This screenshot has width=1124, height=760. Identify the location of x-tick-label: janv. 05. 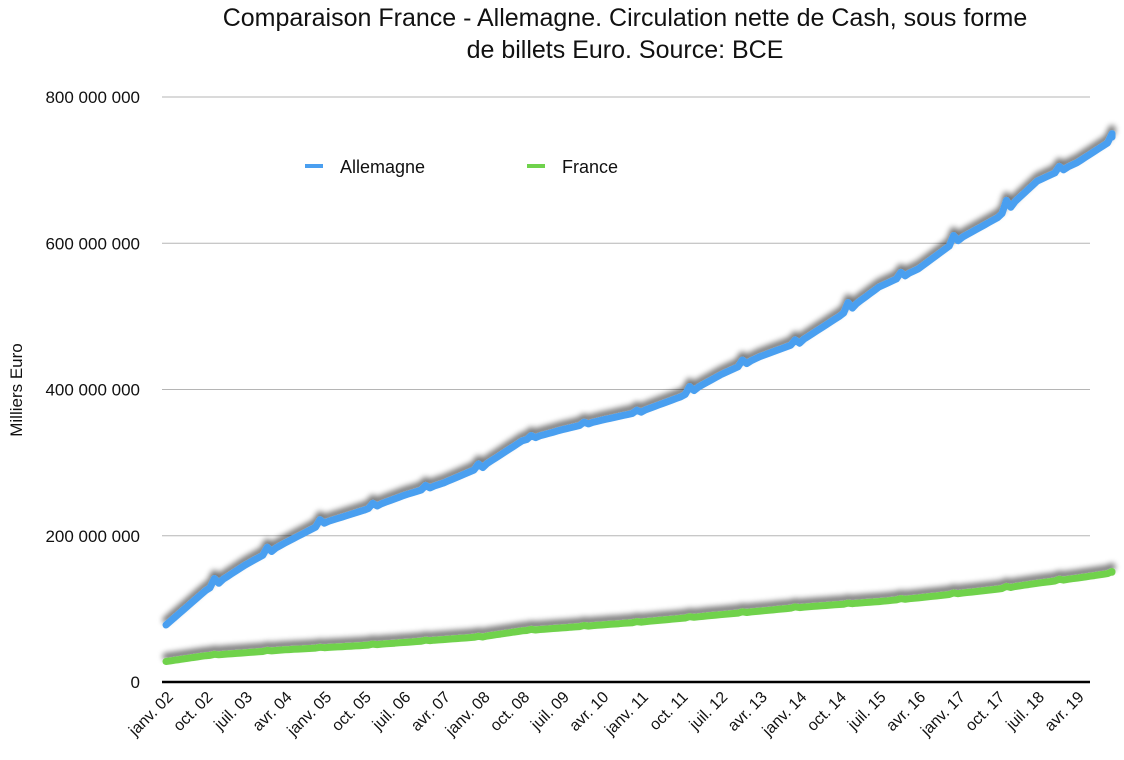
(310, 715).